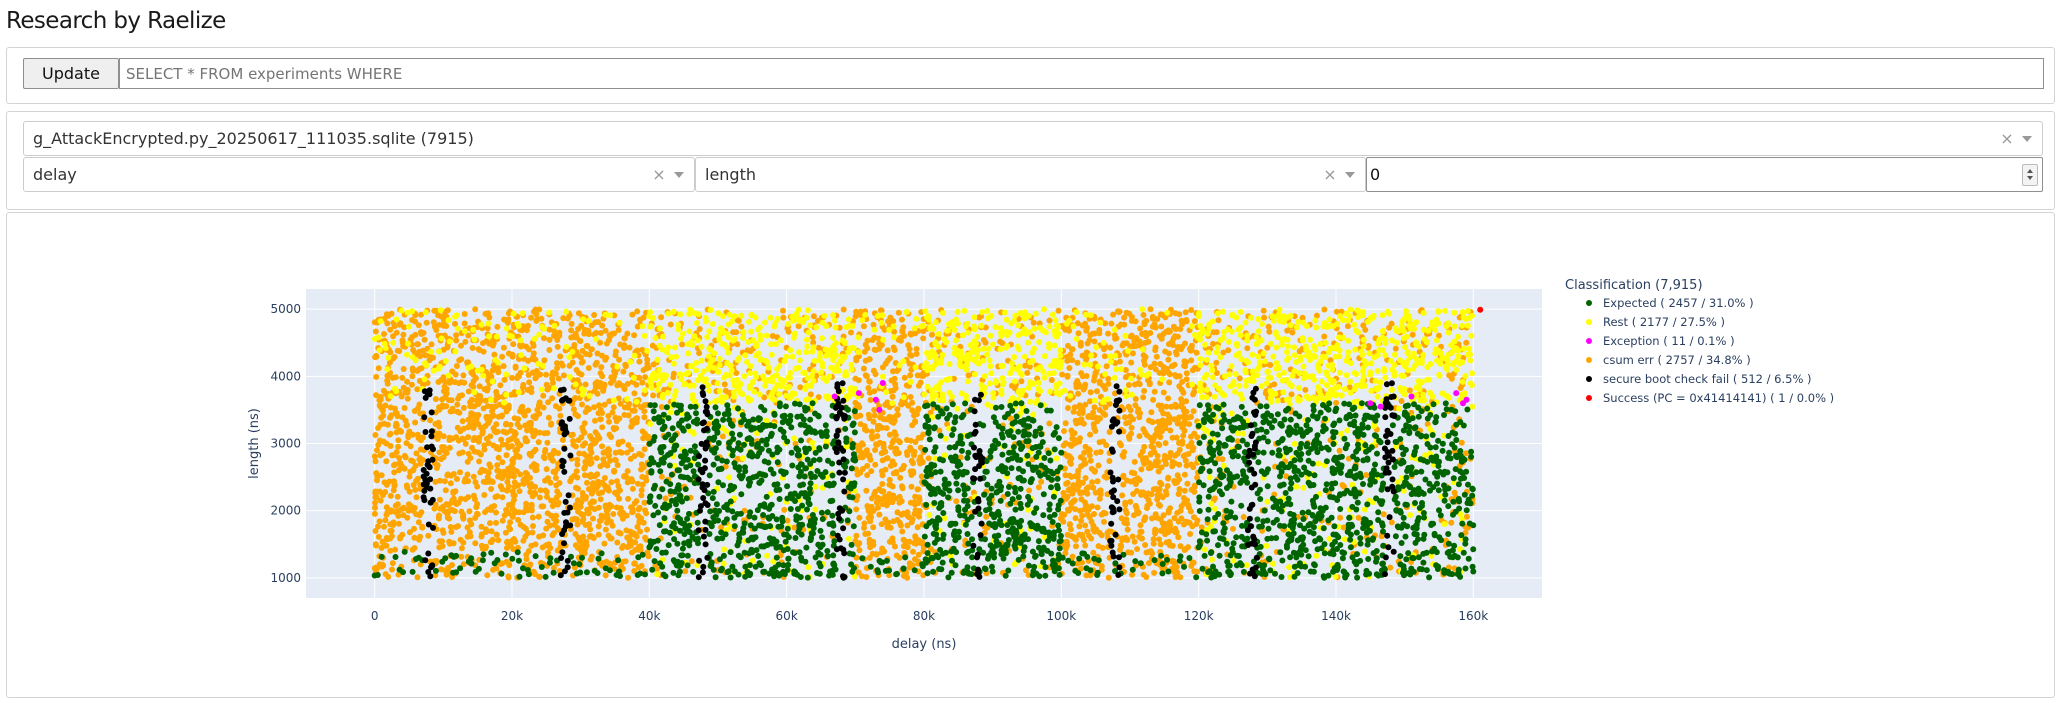 This screenshot has height=703, width=2063. What do you see at coordinates (71, 73) in the screenshot?
I see `update-button: Update` at bounding box center [71, 73].